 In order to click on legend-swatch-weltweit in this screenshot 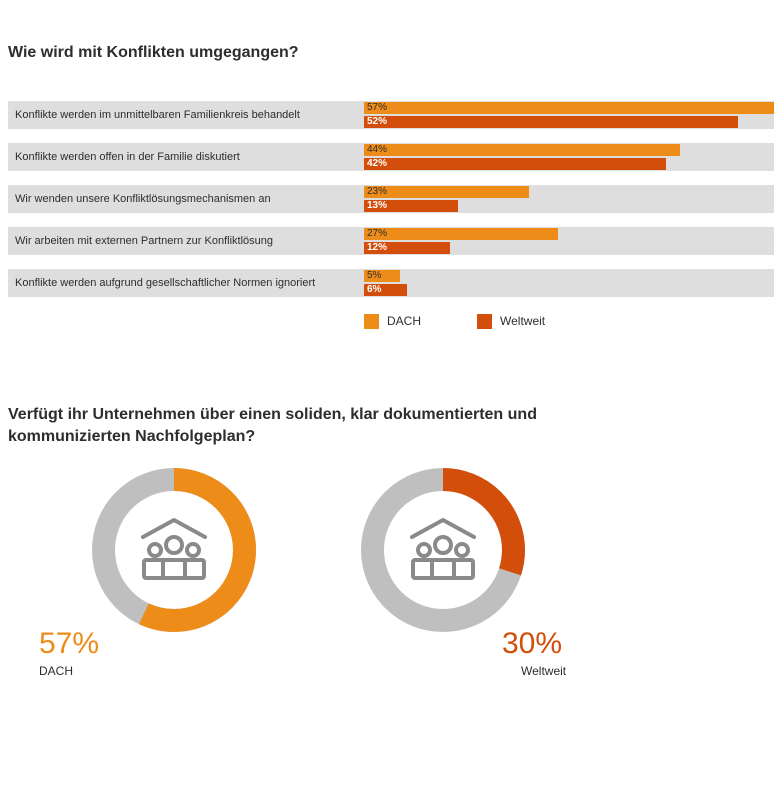, I will do `click(484, 321)`.